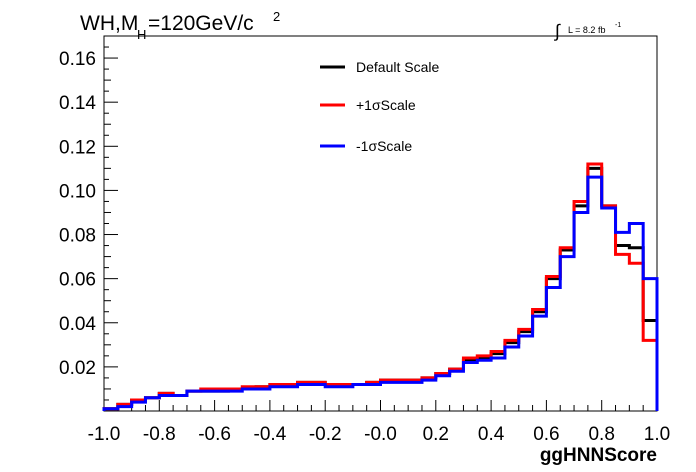 Image resolution: width=696 pixels, height=472 pixels. What do you see at coordinates (109, 23) in the screenshot?
I see `title-main: WH,M` at bounding box center [109, 23].